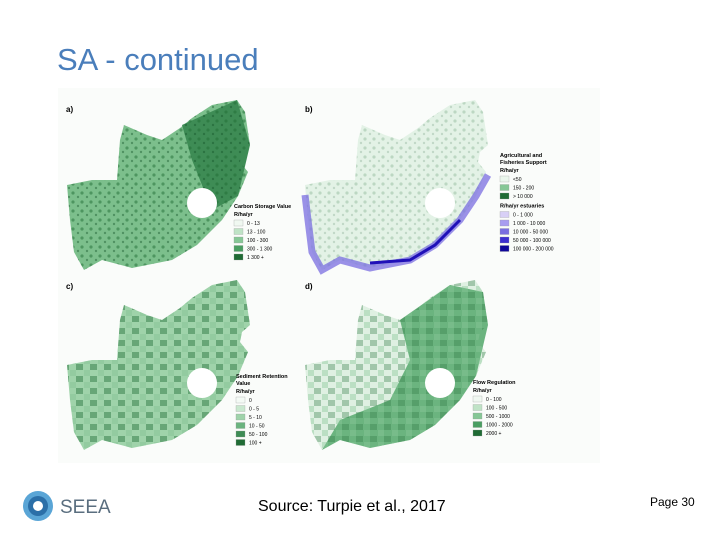  What do you see at coordinates (158, 365) in the screenshot?
I see `map-c` at bounding box center [158, 365].